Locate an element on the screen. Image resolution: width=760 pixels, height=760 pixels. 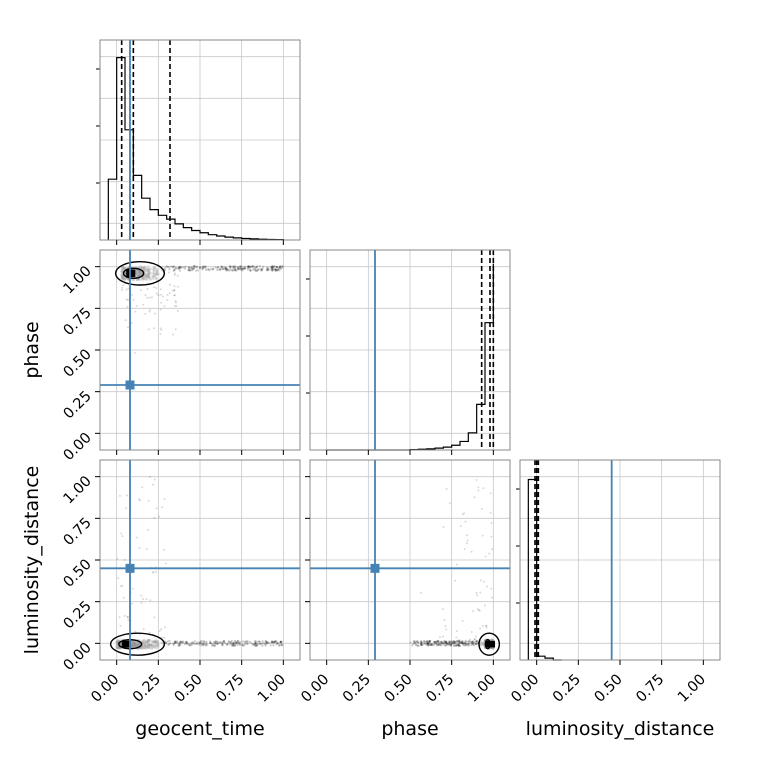
y-tick-label: 0.75 is located at coordinates (78, 532).